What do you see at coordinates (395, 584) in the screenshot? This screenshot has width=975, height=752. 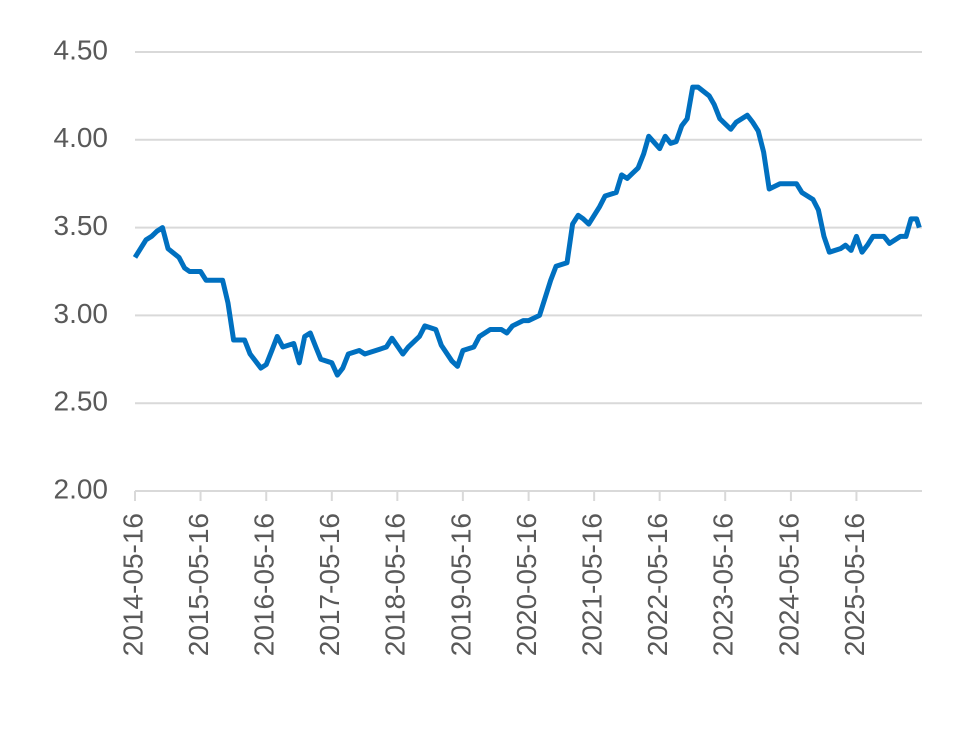 I see `x-tick-label: 2018-05-16` at bounding box center [395, 584].